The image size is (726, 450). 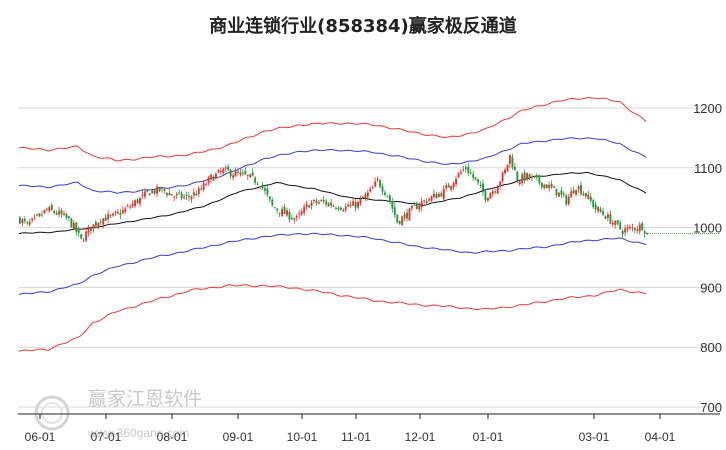 What do you see at coordinates (332, 203) in the screenshot?
I see `middle-line` at bounding box center [332, 203].